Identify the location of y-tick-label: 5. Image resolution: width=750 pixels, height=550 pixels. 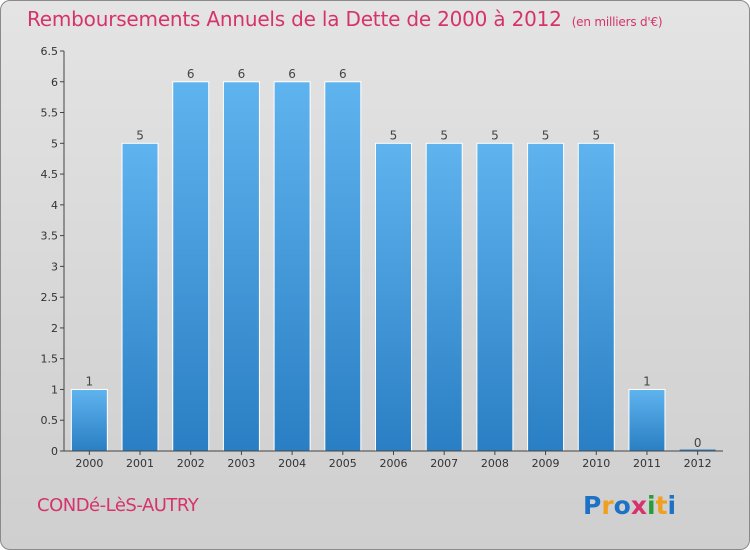
(54, 143).